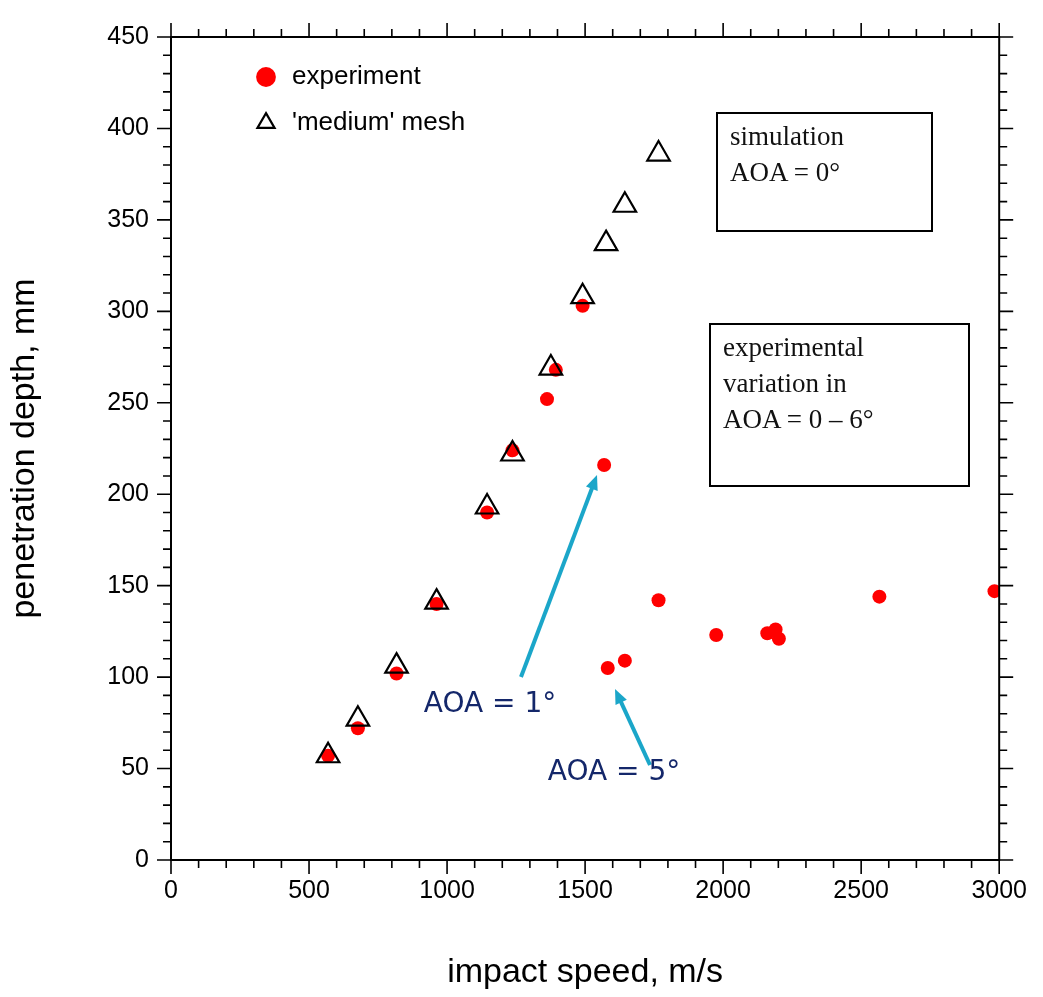 The width and height of the screenshot is (1043, 997). What do you see at coordinates (128, 217) in the screenshot?
I see `y-tick-label: 350` at bounding box center [128, 217].